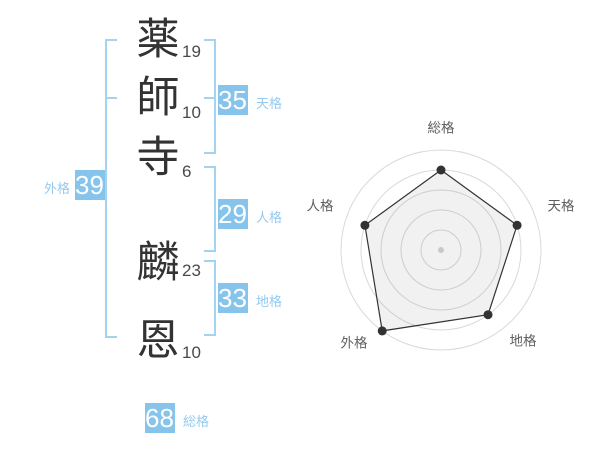  I want to click on gaikaku-label: 外格, so click(56, 188).